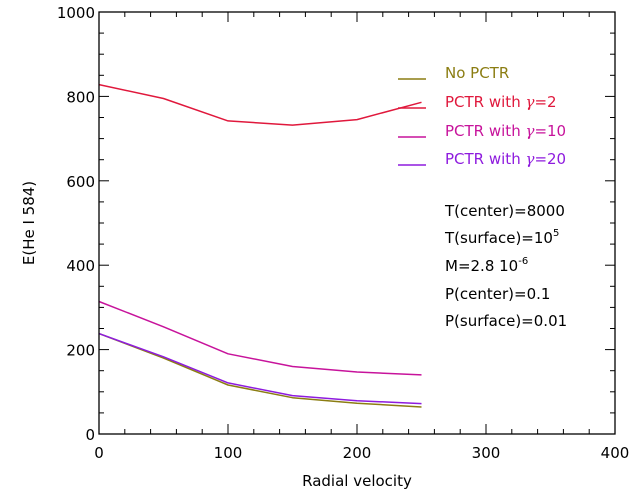 Image resolution: width=636 pixels, height=494 pixels. What do you see at coordinates (80, 266) in the screenshot?
I see `y-tick-label: 400` at bounding box center [80, 266].